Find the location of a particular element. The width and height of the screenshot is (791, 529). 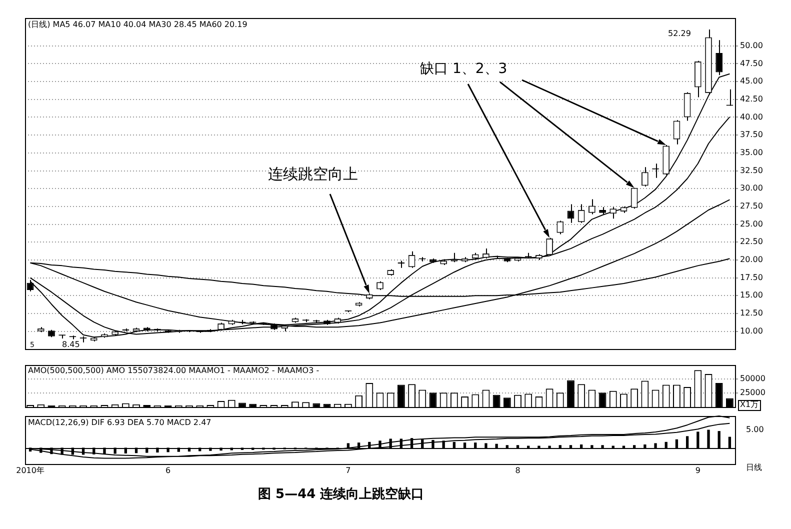

y-tick-label: 27.50 is located at coordinates (751, 206).